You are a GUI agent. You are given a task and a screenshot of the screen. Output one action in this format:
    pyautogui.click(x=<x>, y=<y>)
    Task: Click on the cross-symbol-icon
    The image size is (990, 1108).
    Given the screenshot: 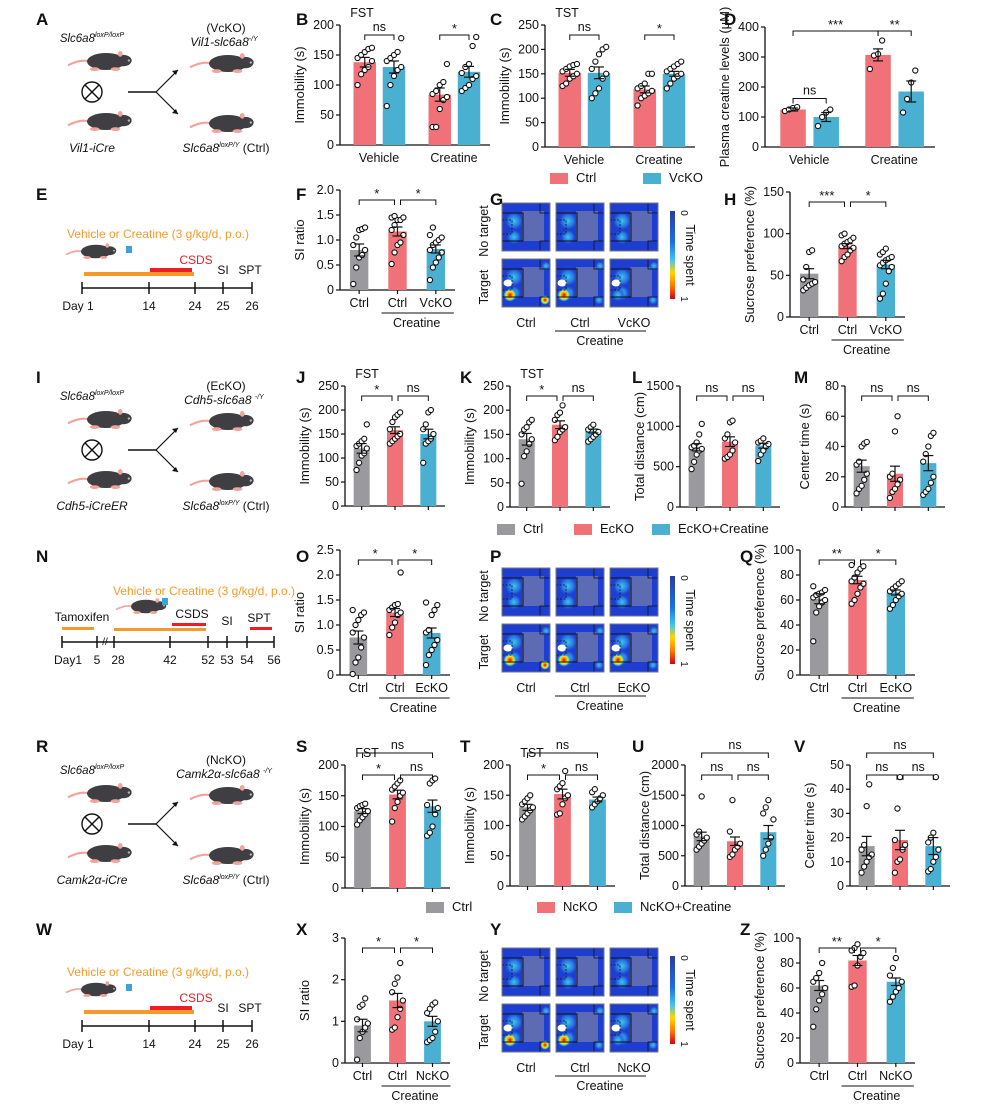 What is the action you would take?
    pyautogui.click(x=92, y=824)
    